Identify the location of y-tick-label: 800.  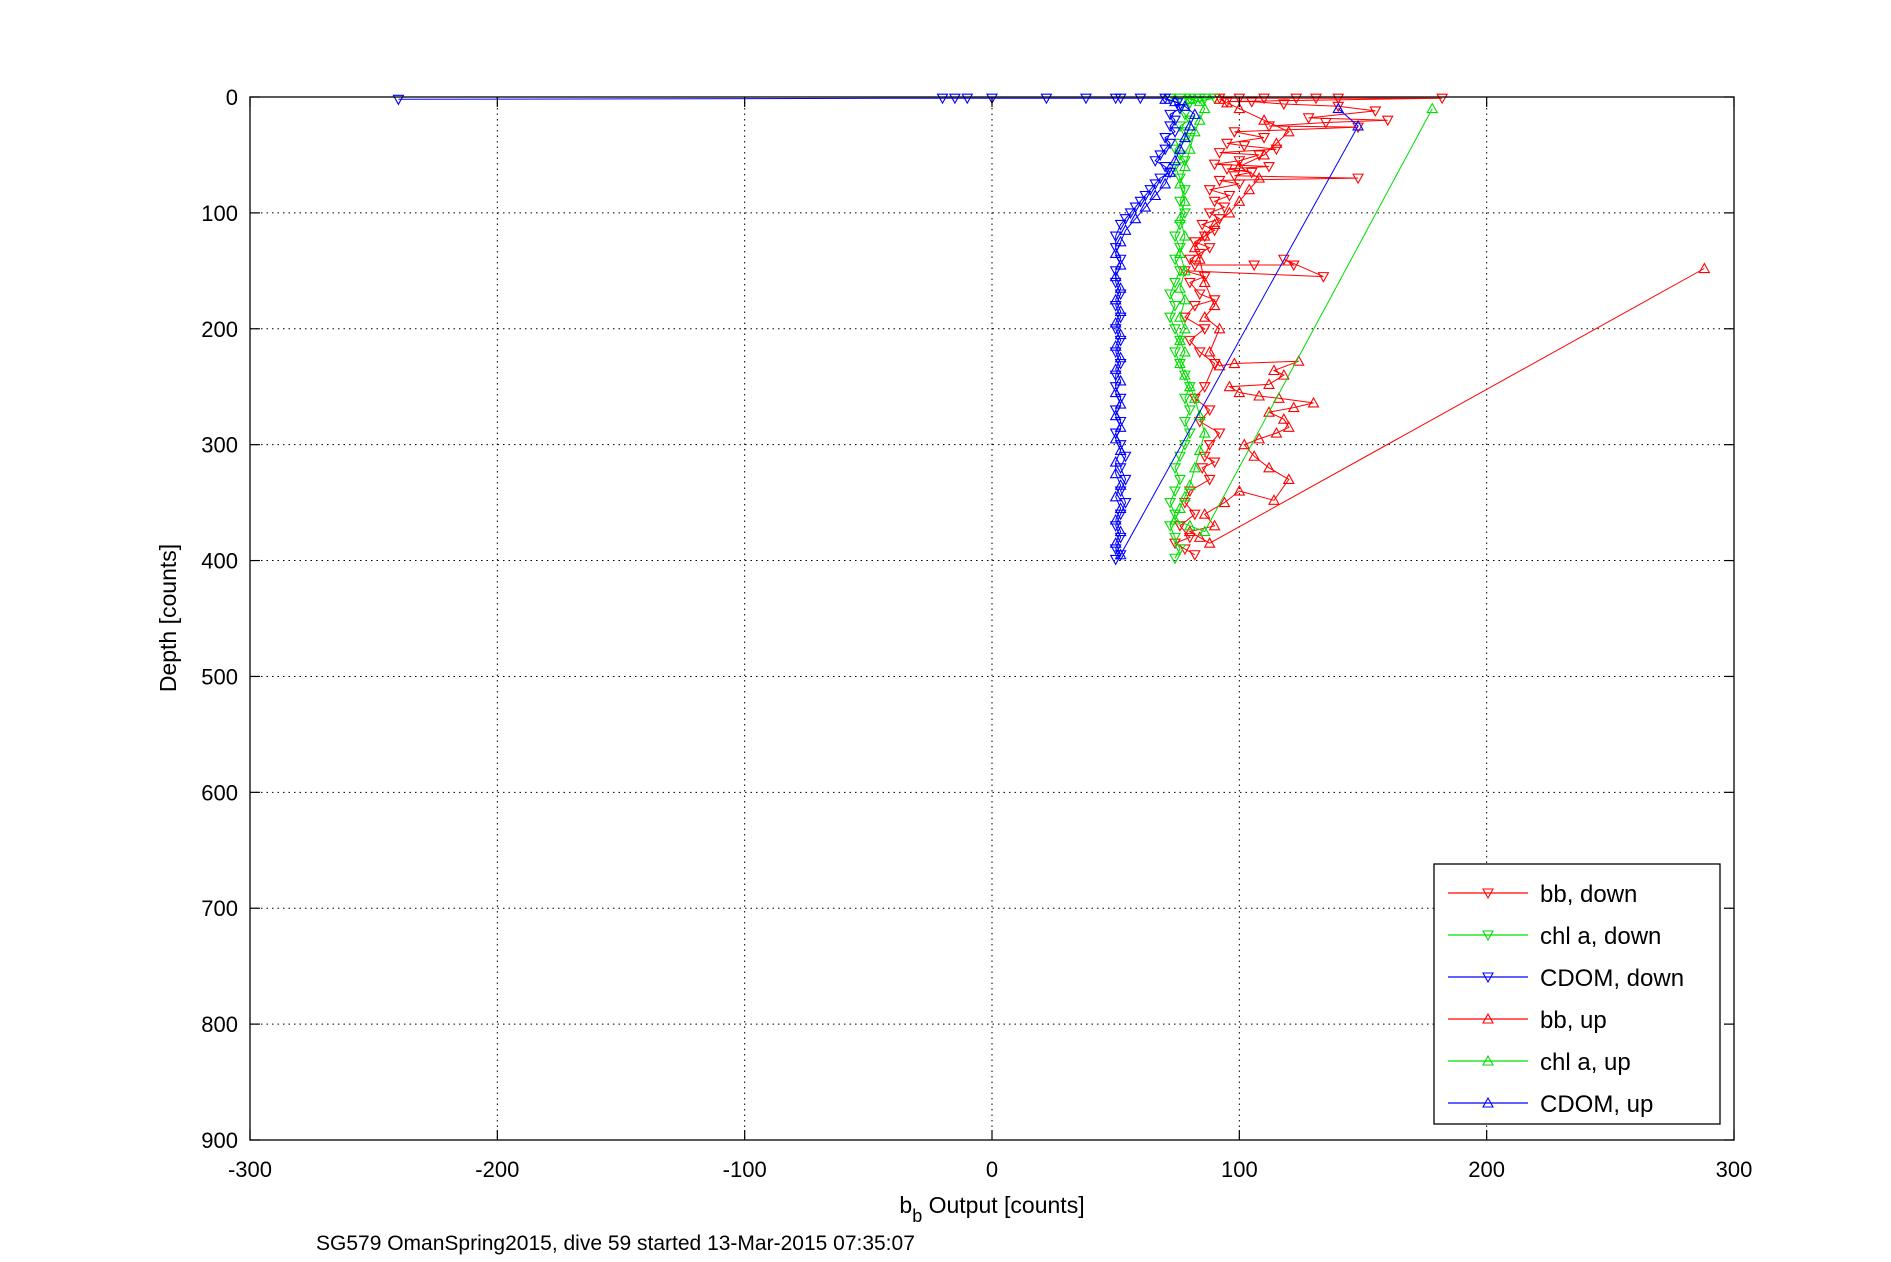
(219, 1024).